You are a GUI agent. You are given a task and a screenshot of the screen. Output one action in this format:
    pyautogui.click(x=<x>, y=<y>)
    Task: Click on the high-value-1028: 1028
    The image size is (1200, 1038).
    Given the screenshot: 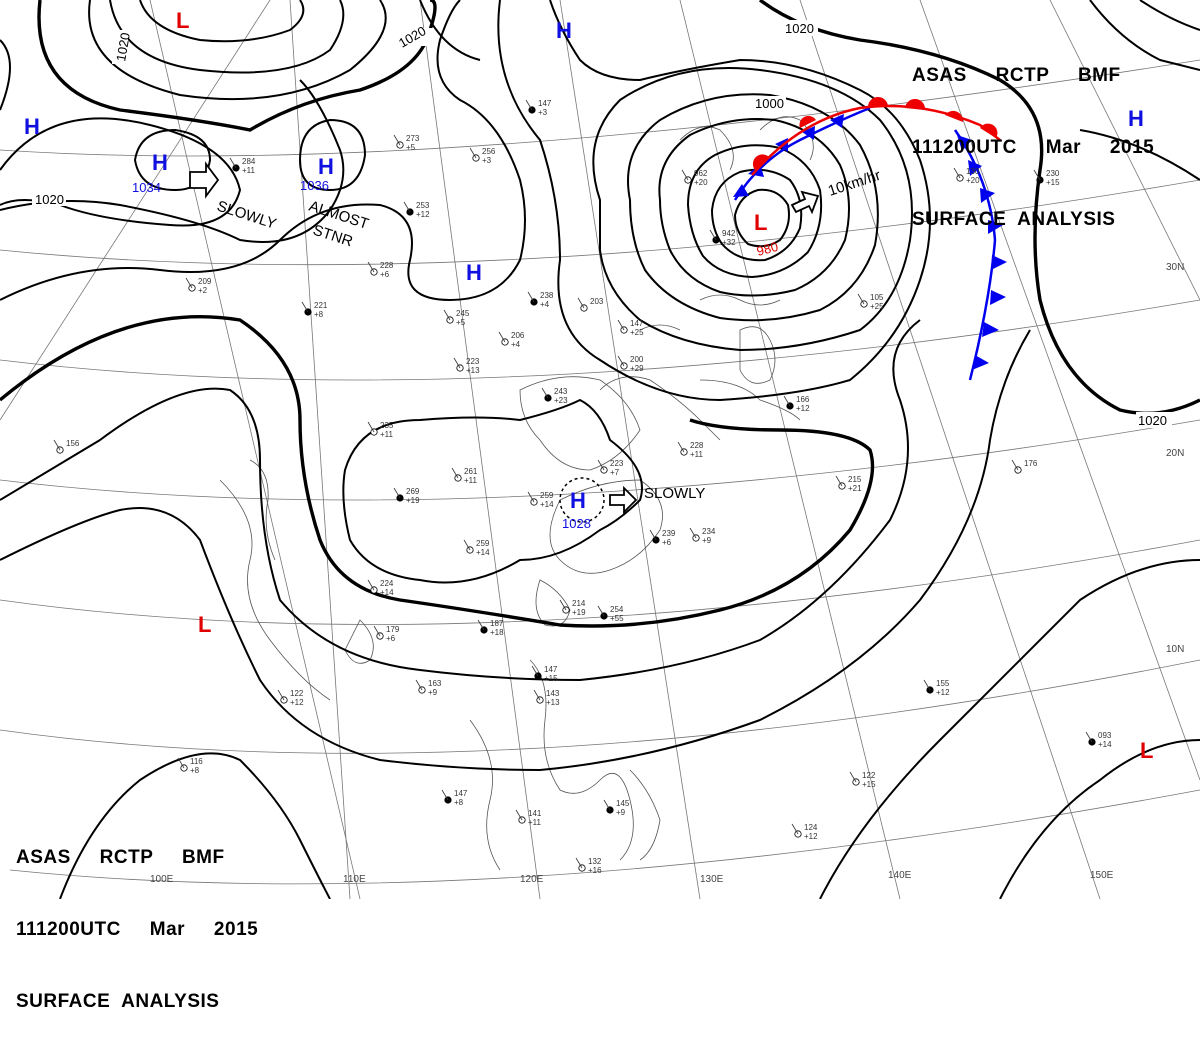 What is the action you would take?
    pyautogui.click(x=576, y=523)
    